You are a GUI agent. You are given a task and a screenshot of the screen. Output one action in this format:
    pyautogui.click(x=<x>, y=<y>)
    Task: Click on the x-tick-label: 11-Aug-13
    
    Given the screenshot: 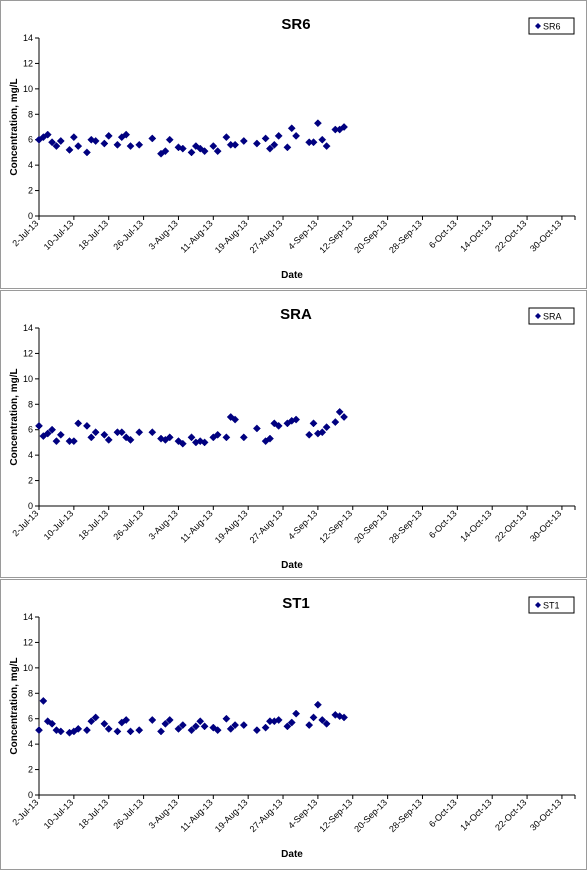 What is the action you would take?
    pyautogui.click(x=196, y=815)
    